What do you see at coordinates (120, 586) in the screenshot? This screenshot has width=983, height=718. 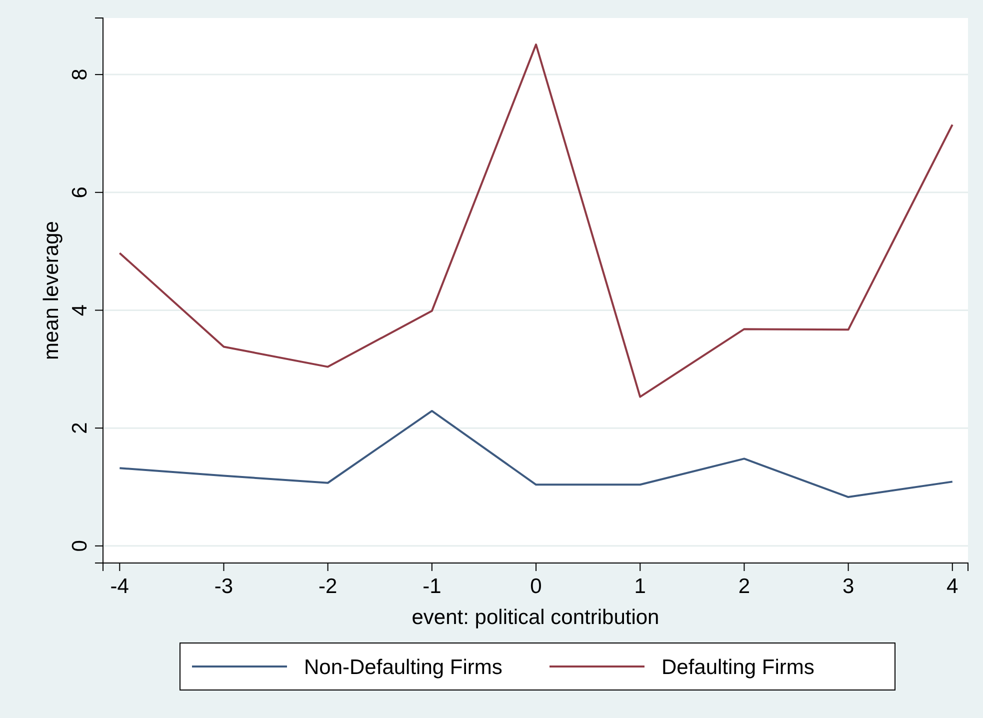 I see `x-tick-label: -4` at bounding box center [120, 586].